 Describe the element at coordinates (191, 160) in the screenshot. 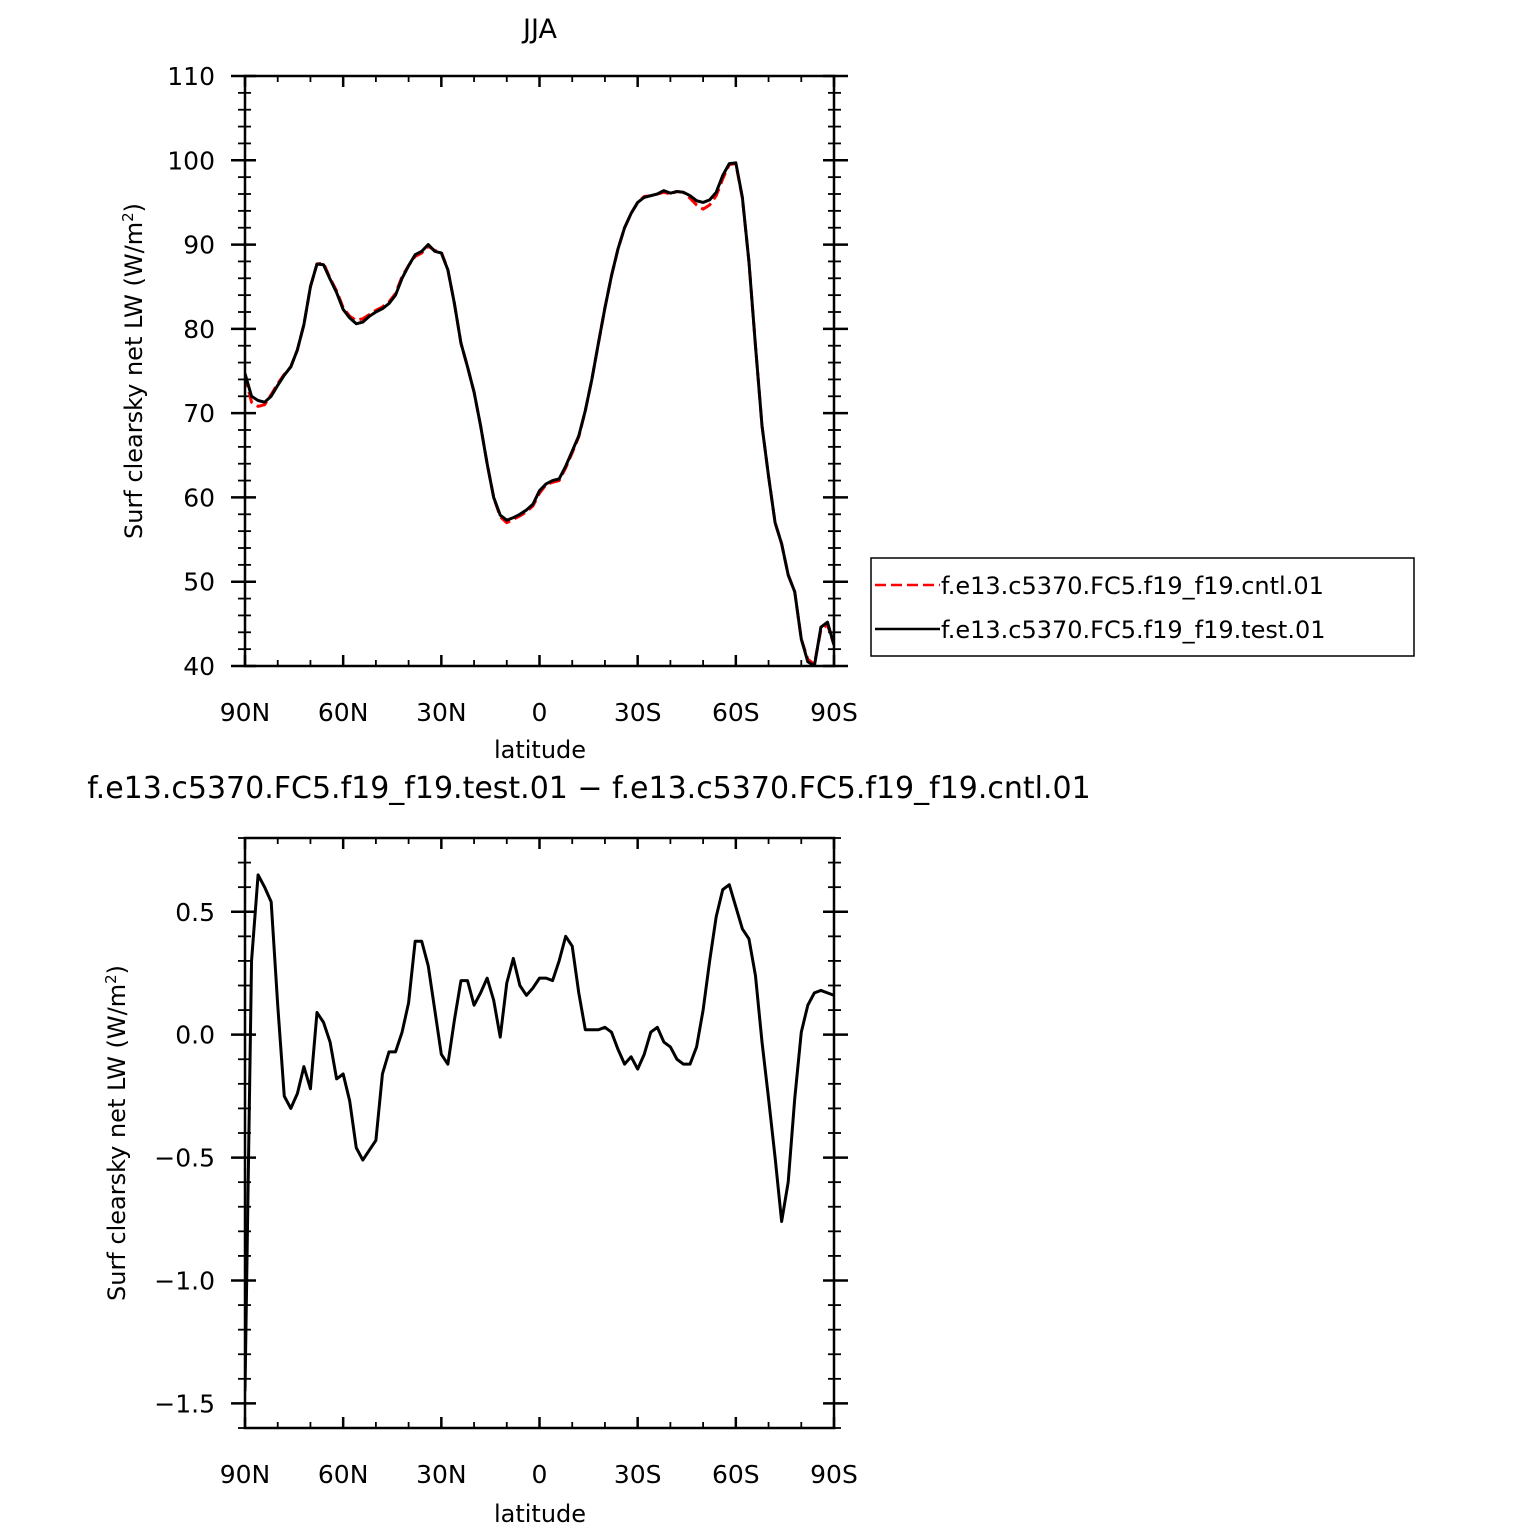

I see `top-y-tick-label: 100` at that location.